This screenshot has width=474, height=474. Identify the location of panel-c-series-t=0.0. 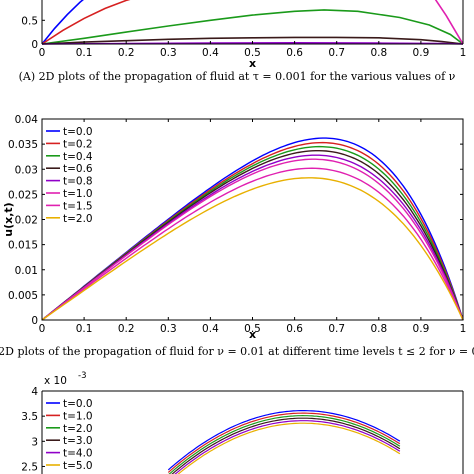
(284, 440).